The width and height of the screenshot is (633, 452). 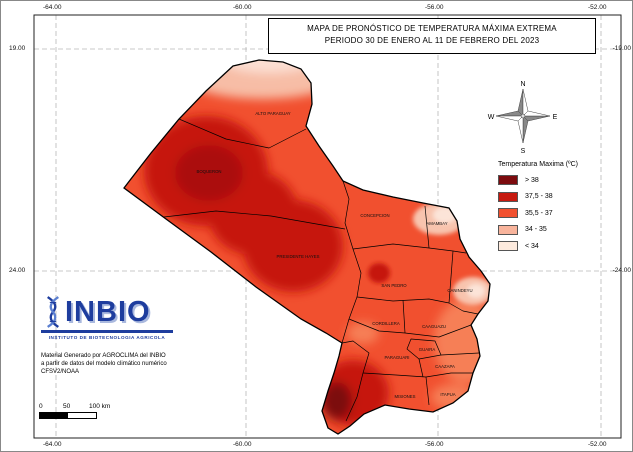 What do you see at coordinates (555, 117) in the screenshot?
I see `compass-e-label: E` at bounding box center [555, 117].